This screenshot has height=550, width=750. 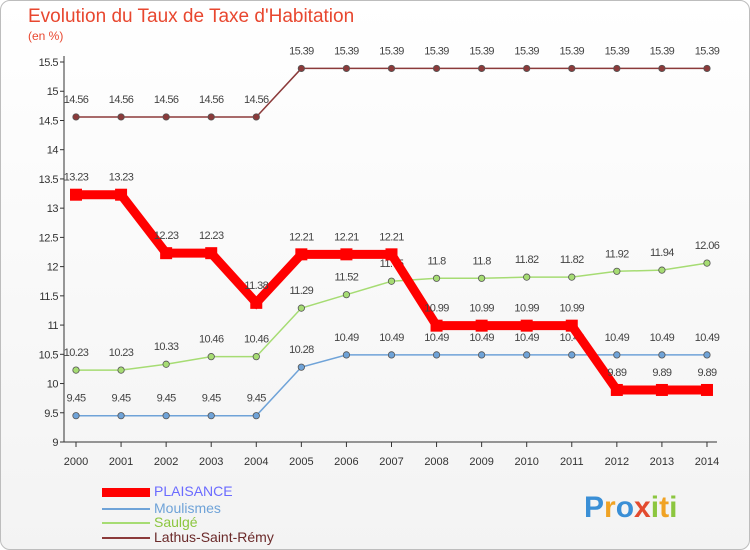 What do you see at coordinates (662, 253) in the screenshot?
I see `data-label: 11.94` at bounding box center [662, 253].